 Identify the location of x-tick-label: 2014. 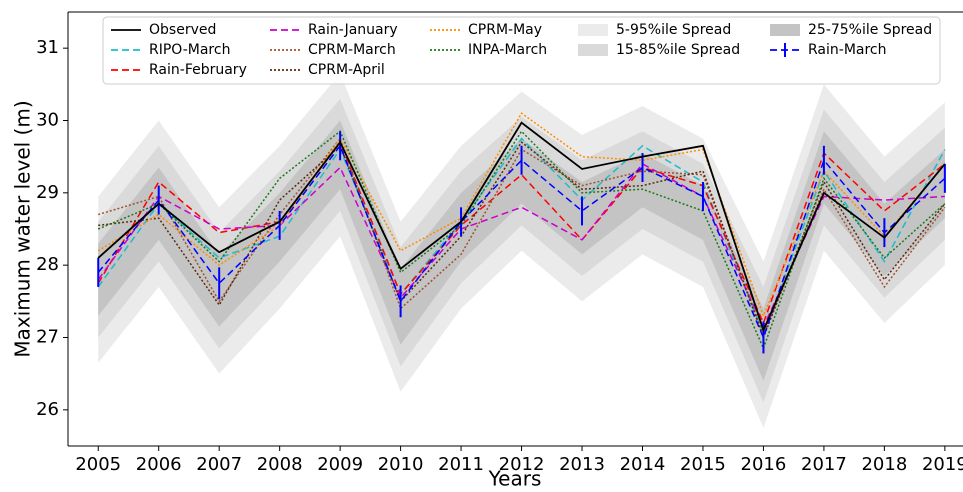
(643, 464).